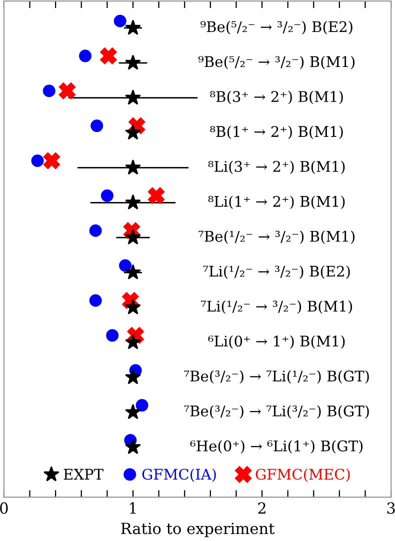 The image size is (395, 541). What do you see at coordinates (276, 272) in the screenshot?
I see `y-tick-label: ⁷Li(¹/₂⁻ → ³/₂⁻) B(E2)` at bounding box center [276, 272].